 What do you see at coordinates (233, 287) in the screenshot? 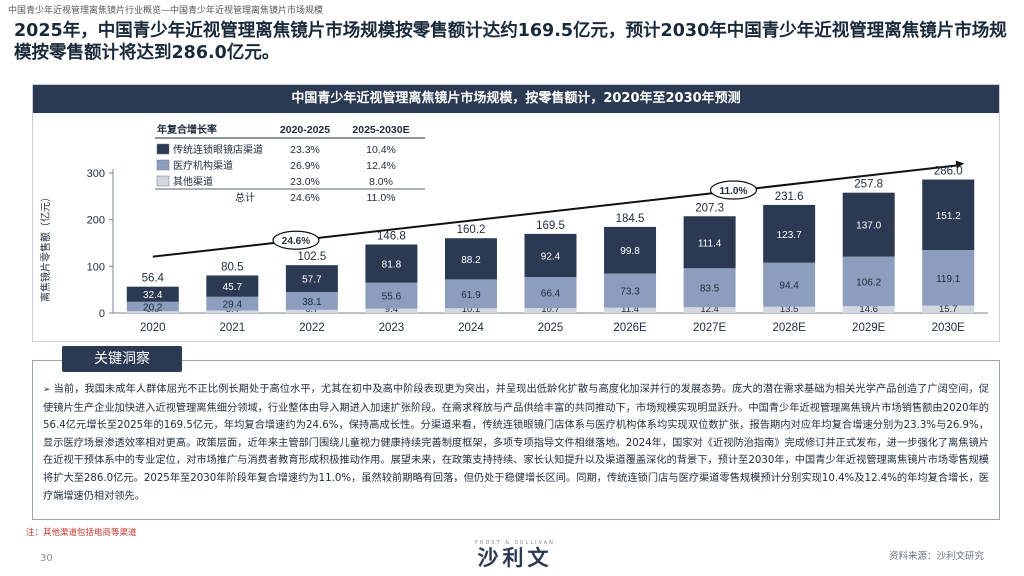
I see `segment-label: 45.7` at bounding box center [233, 287].